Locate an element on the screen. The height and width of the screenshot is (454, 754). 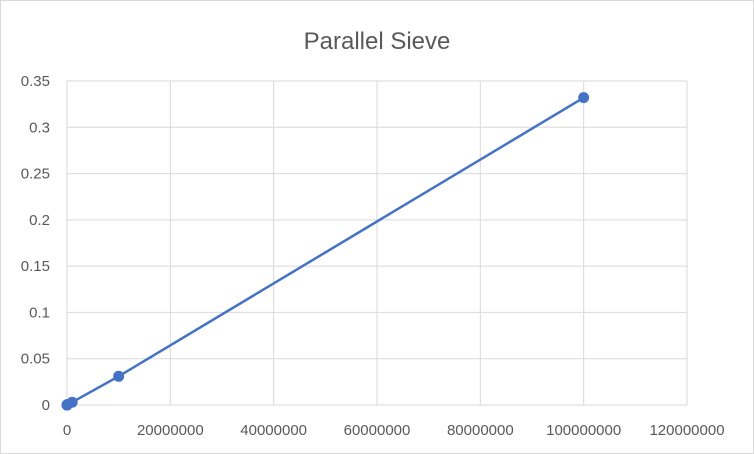
y-tick-label: 0.2 is located at coordinates (39, 220).